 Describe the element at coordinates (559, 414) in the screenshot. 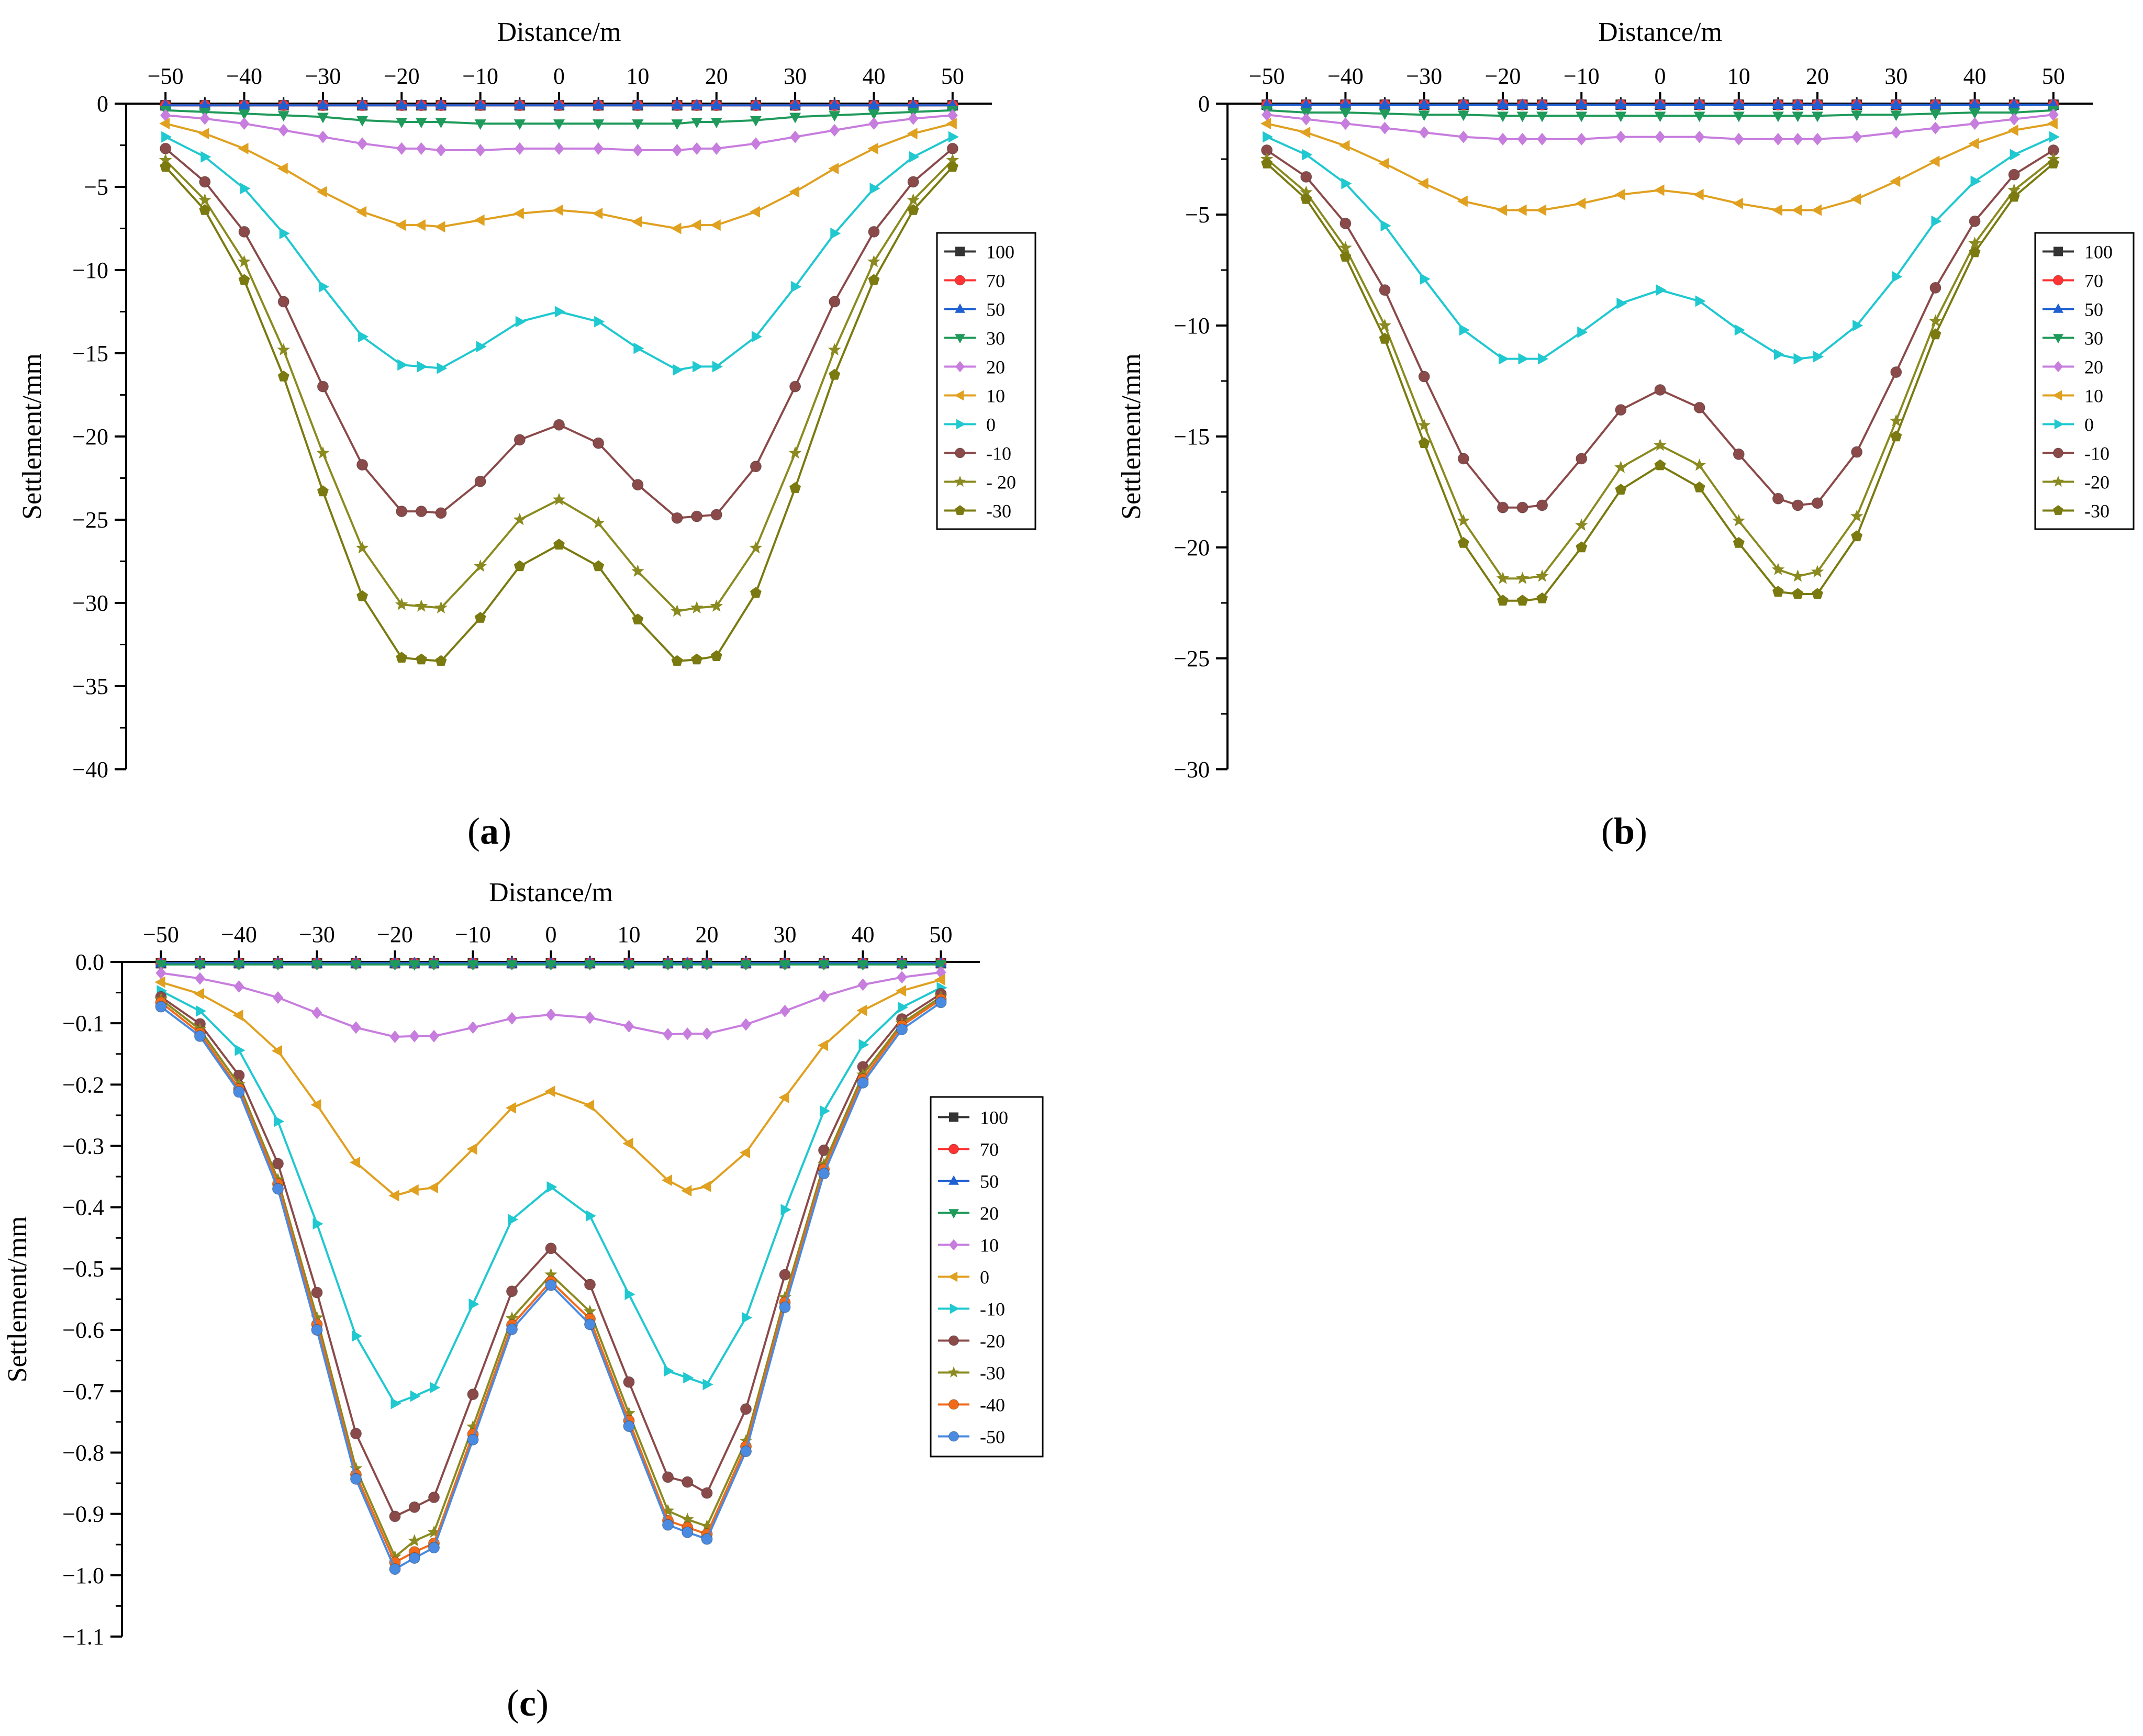

I see `series-line--30` at that location.